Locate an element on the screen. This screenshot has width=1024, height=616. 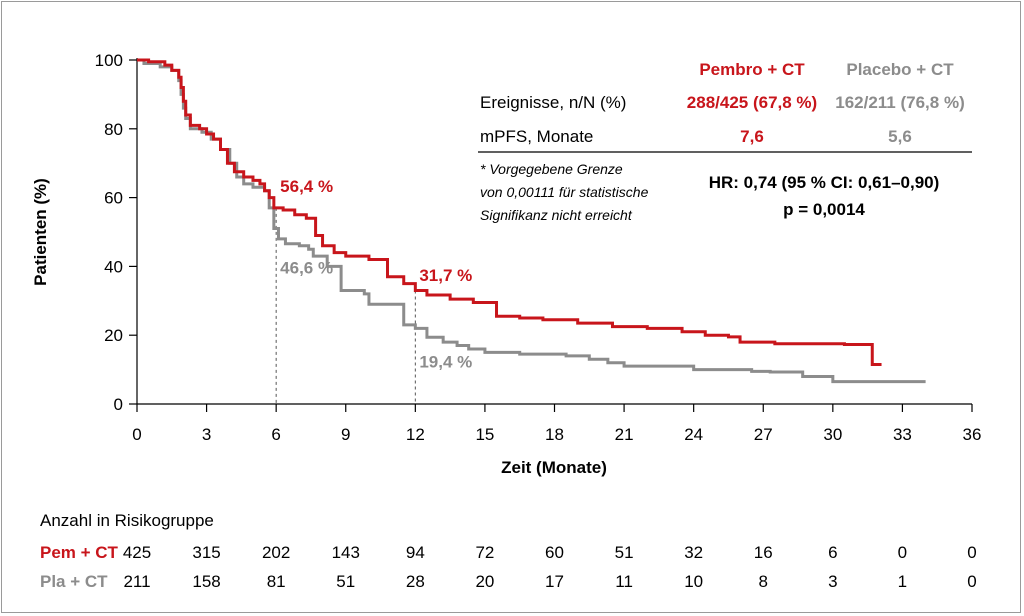
x-axis-label: Zeit (Monate) is located at coordinates (554, 467).